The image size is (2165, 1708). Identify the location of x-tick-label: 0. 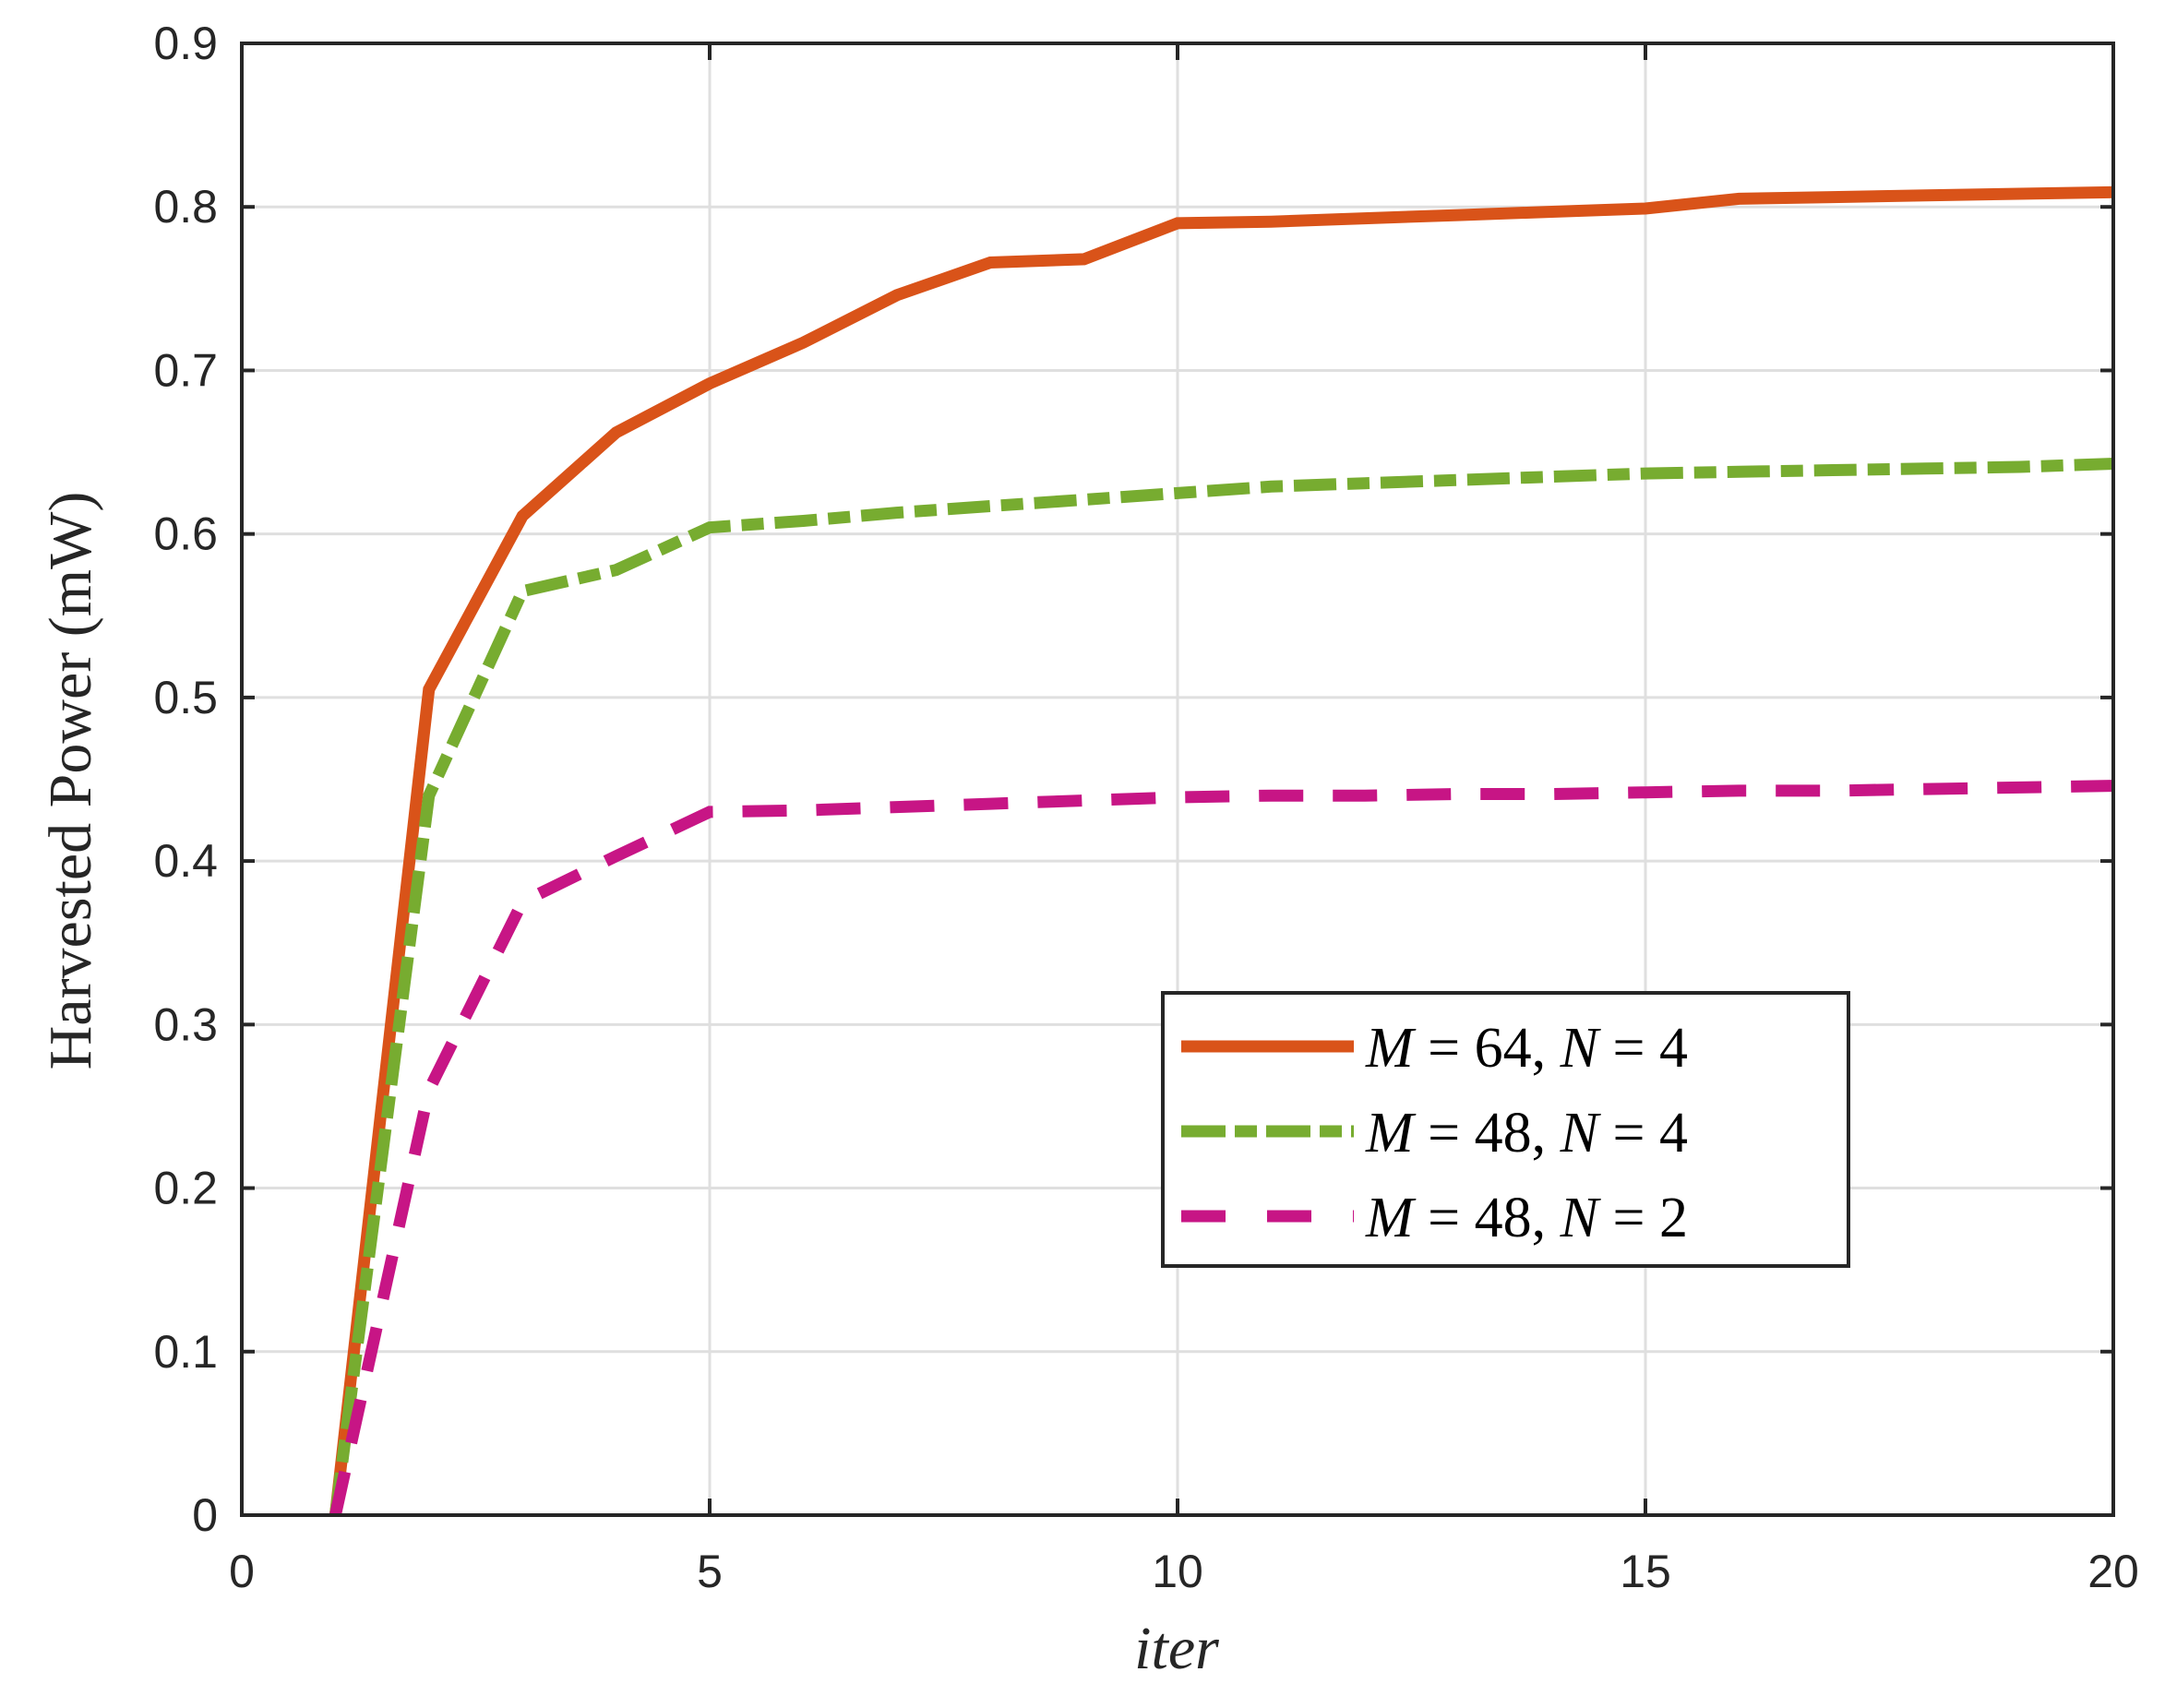
(242, 1571).